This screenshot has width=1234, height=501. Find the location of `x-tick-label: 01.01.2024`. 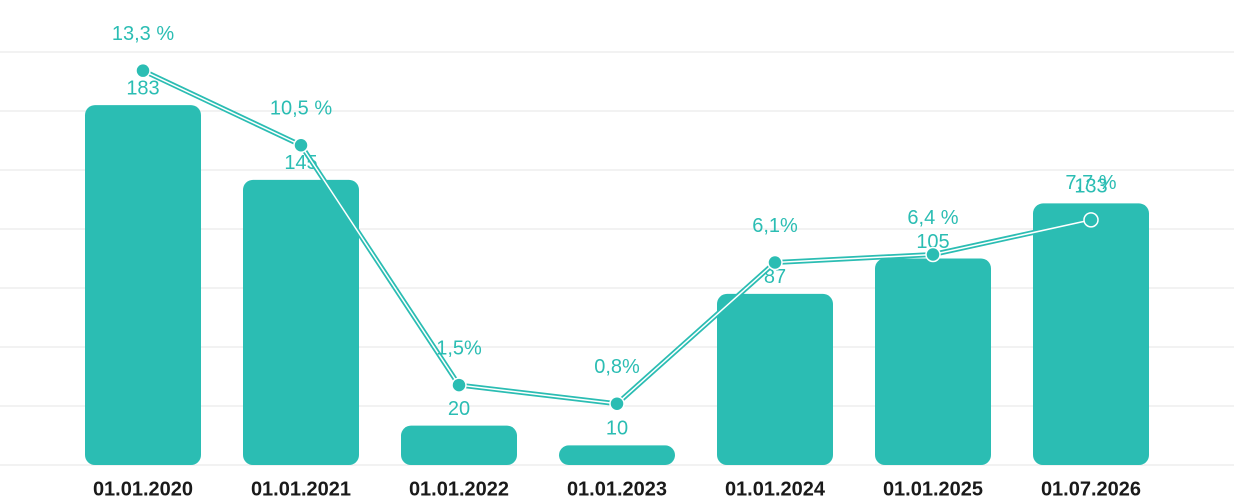

x-tick-label: 01.01.2024 is located at coordinates (775, 489).